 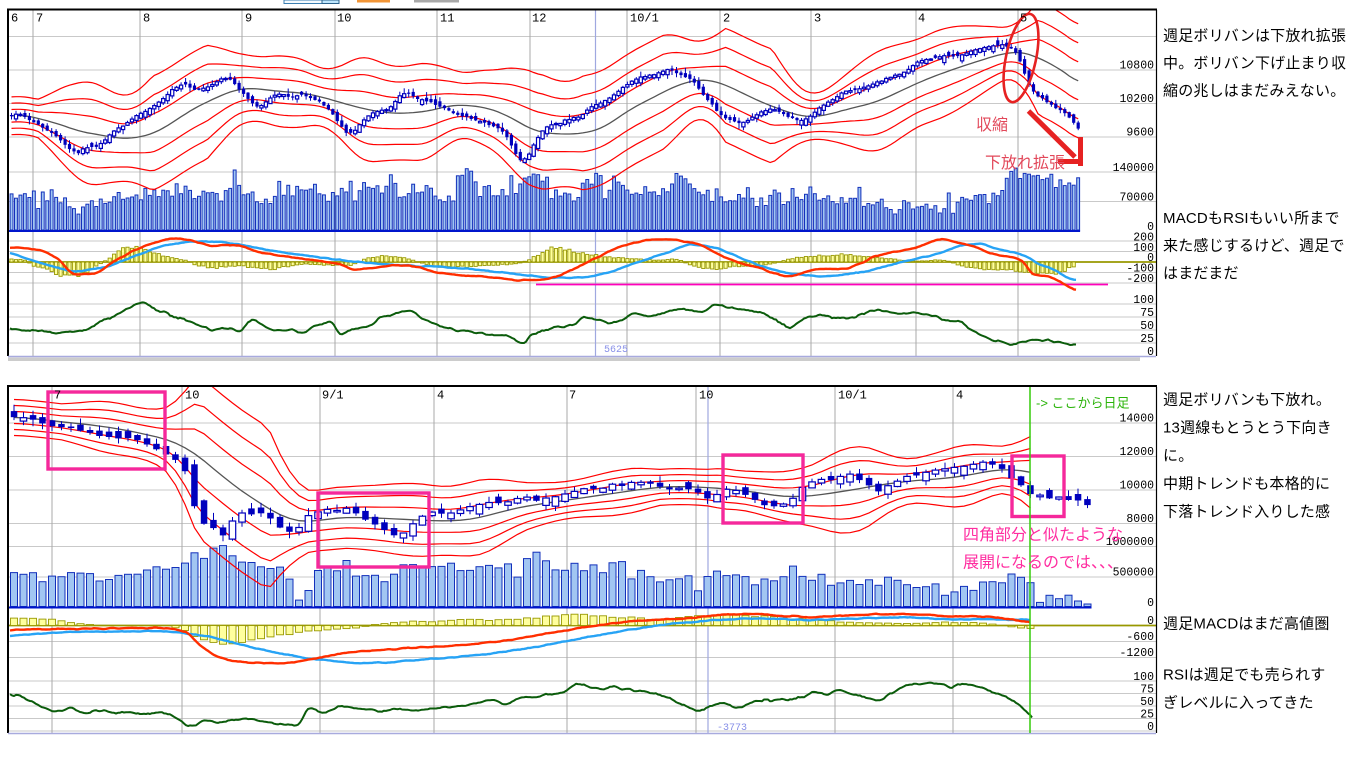 I want to click on svg-text: -200, so click(x=1140, y=279).